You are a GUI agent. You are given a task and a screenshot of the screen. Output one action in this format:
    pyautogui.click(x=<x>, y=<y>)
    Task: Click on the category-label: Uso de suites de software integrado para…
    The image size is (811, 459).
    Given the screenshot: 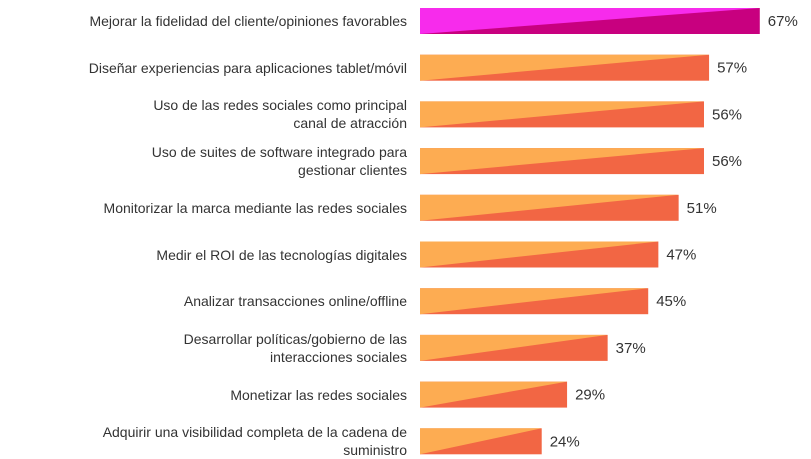 What is the action you would take?
    pyautogui.click(x=279, y=161)
    